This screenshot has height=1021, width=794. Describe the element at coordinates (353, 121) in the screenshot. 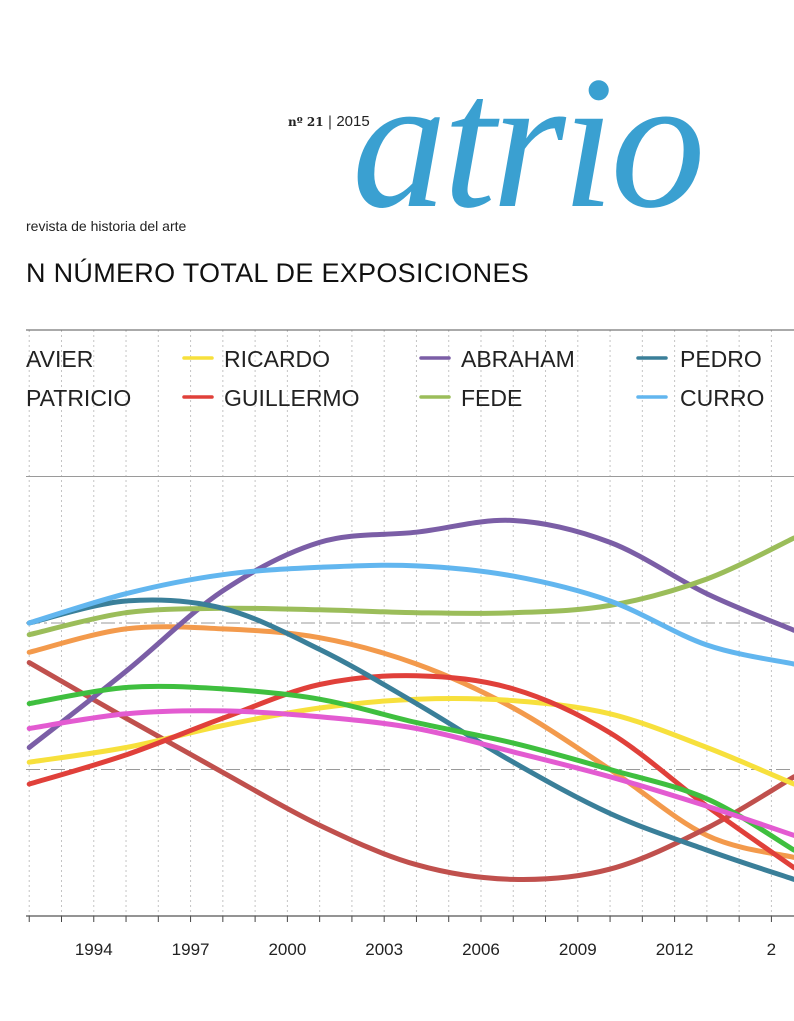

I see `issue-year: 2015` at that location.